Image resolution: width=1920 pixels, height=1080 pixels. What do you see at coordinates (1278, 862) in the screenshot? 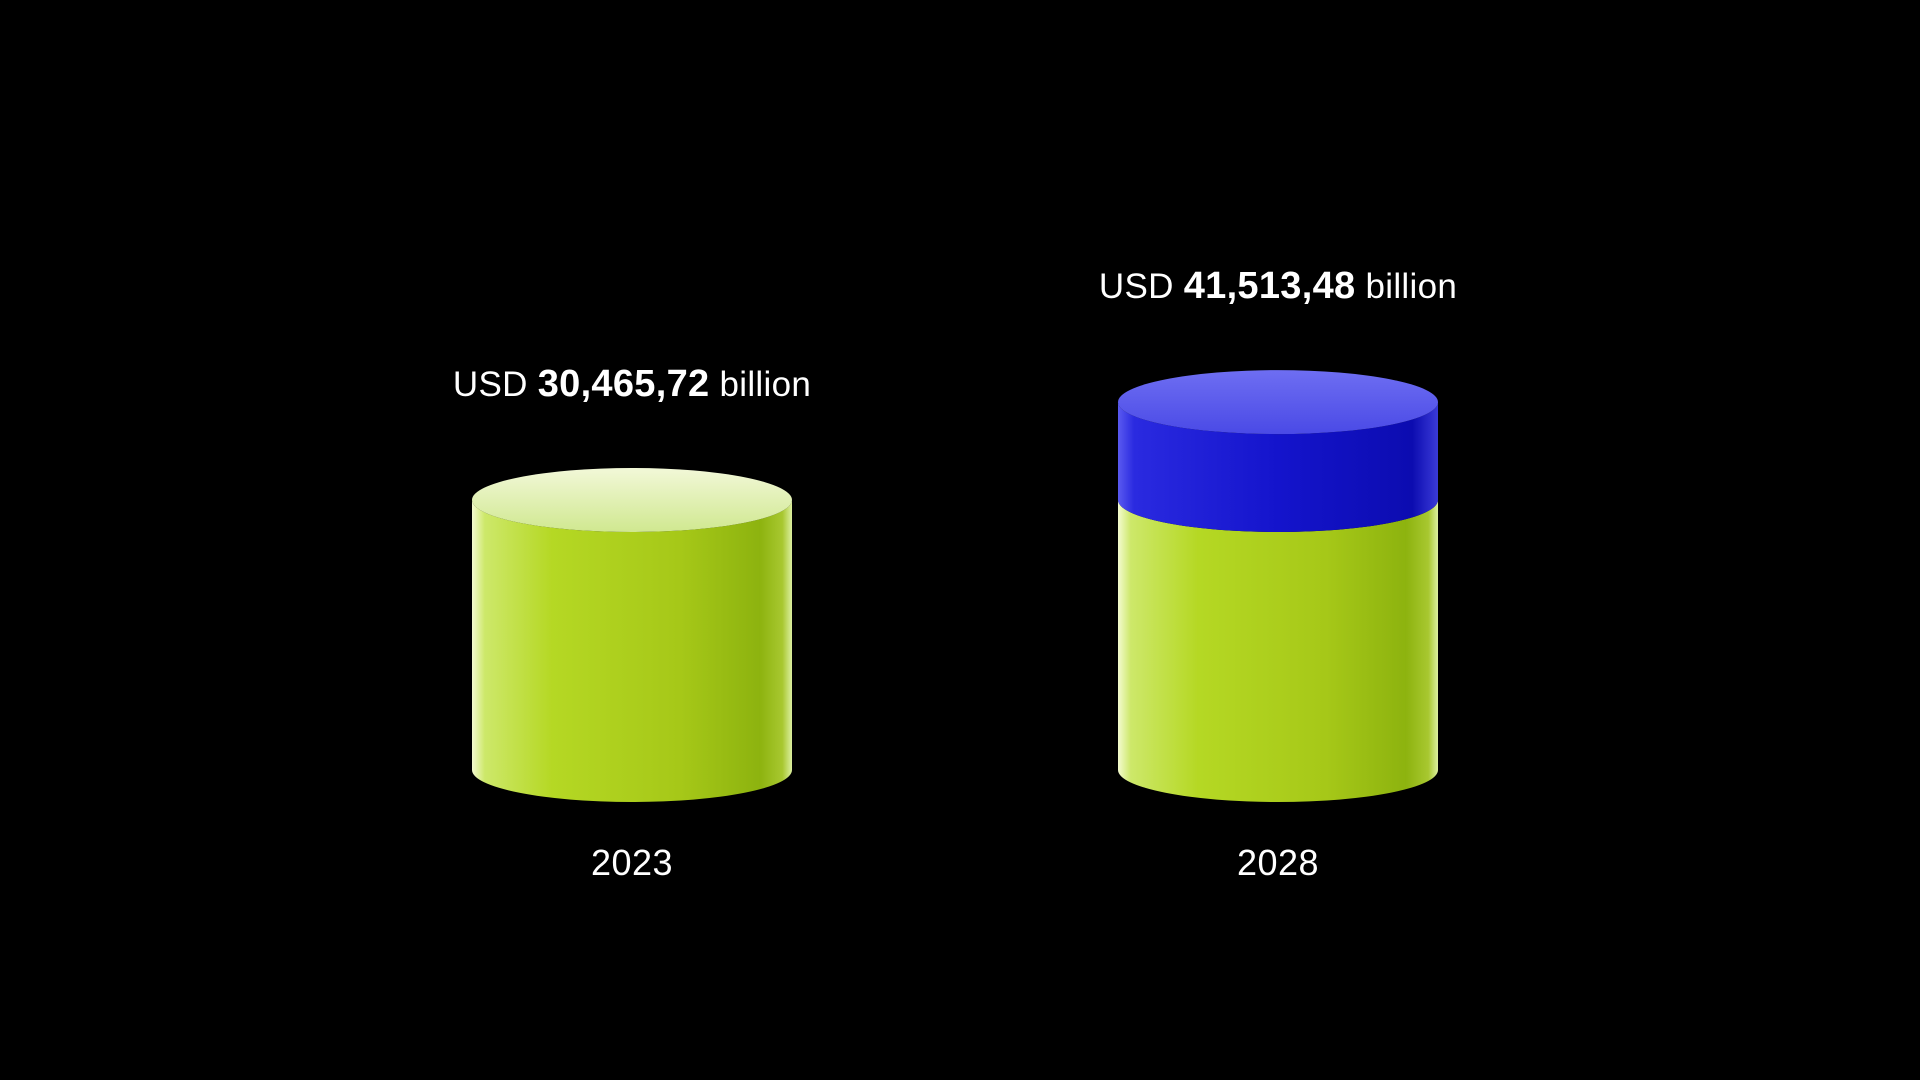
I see `category-label-2028: 2028` at bounding box center [1278, 862].